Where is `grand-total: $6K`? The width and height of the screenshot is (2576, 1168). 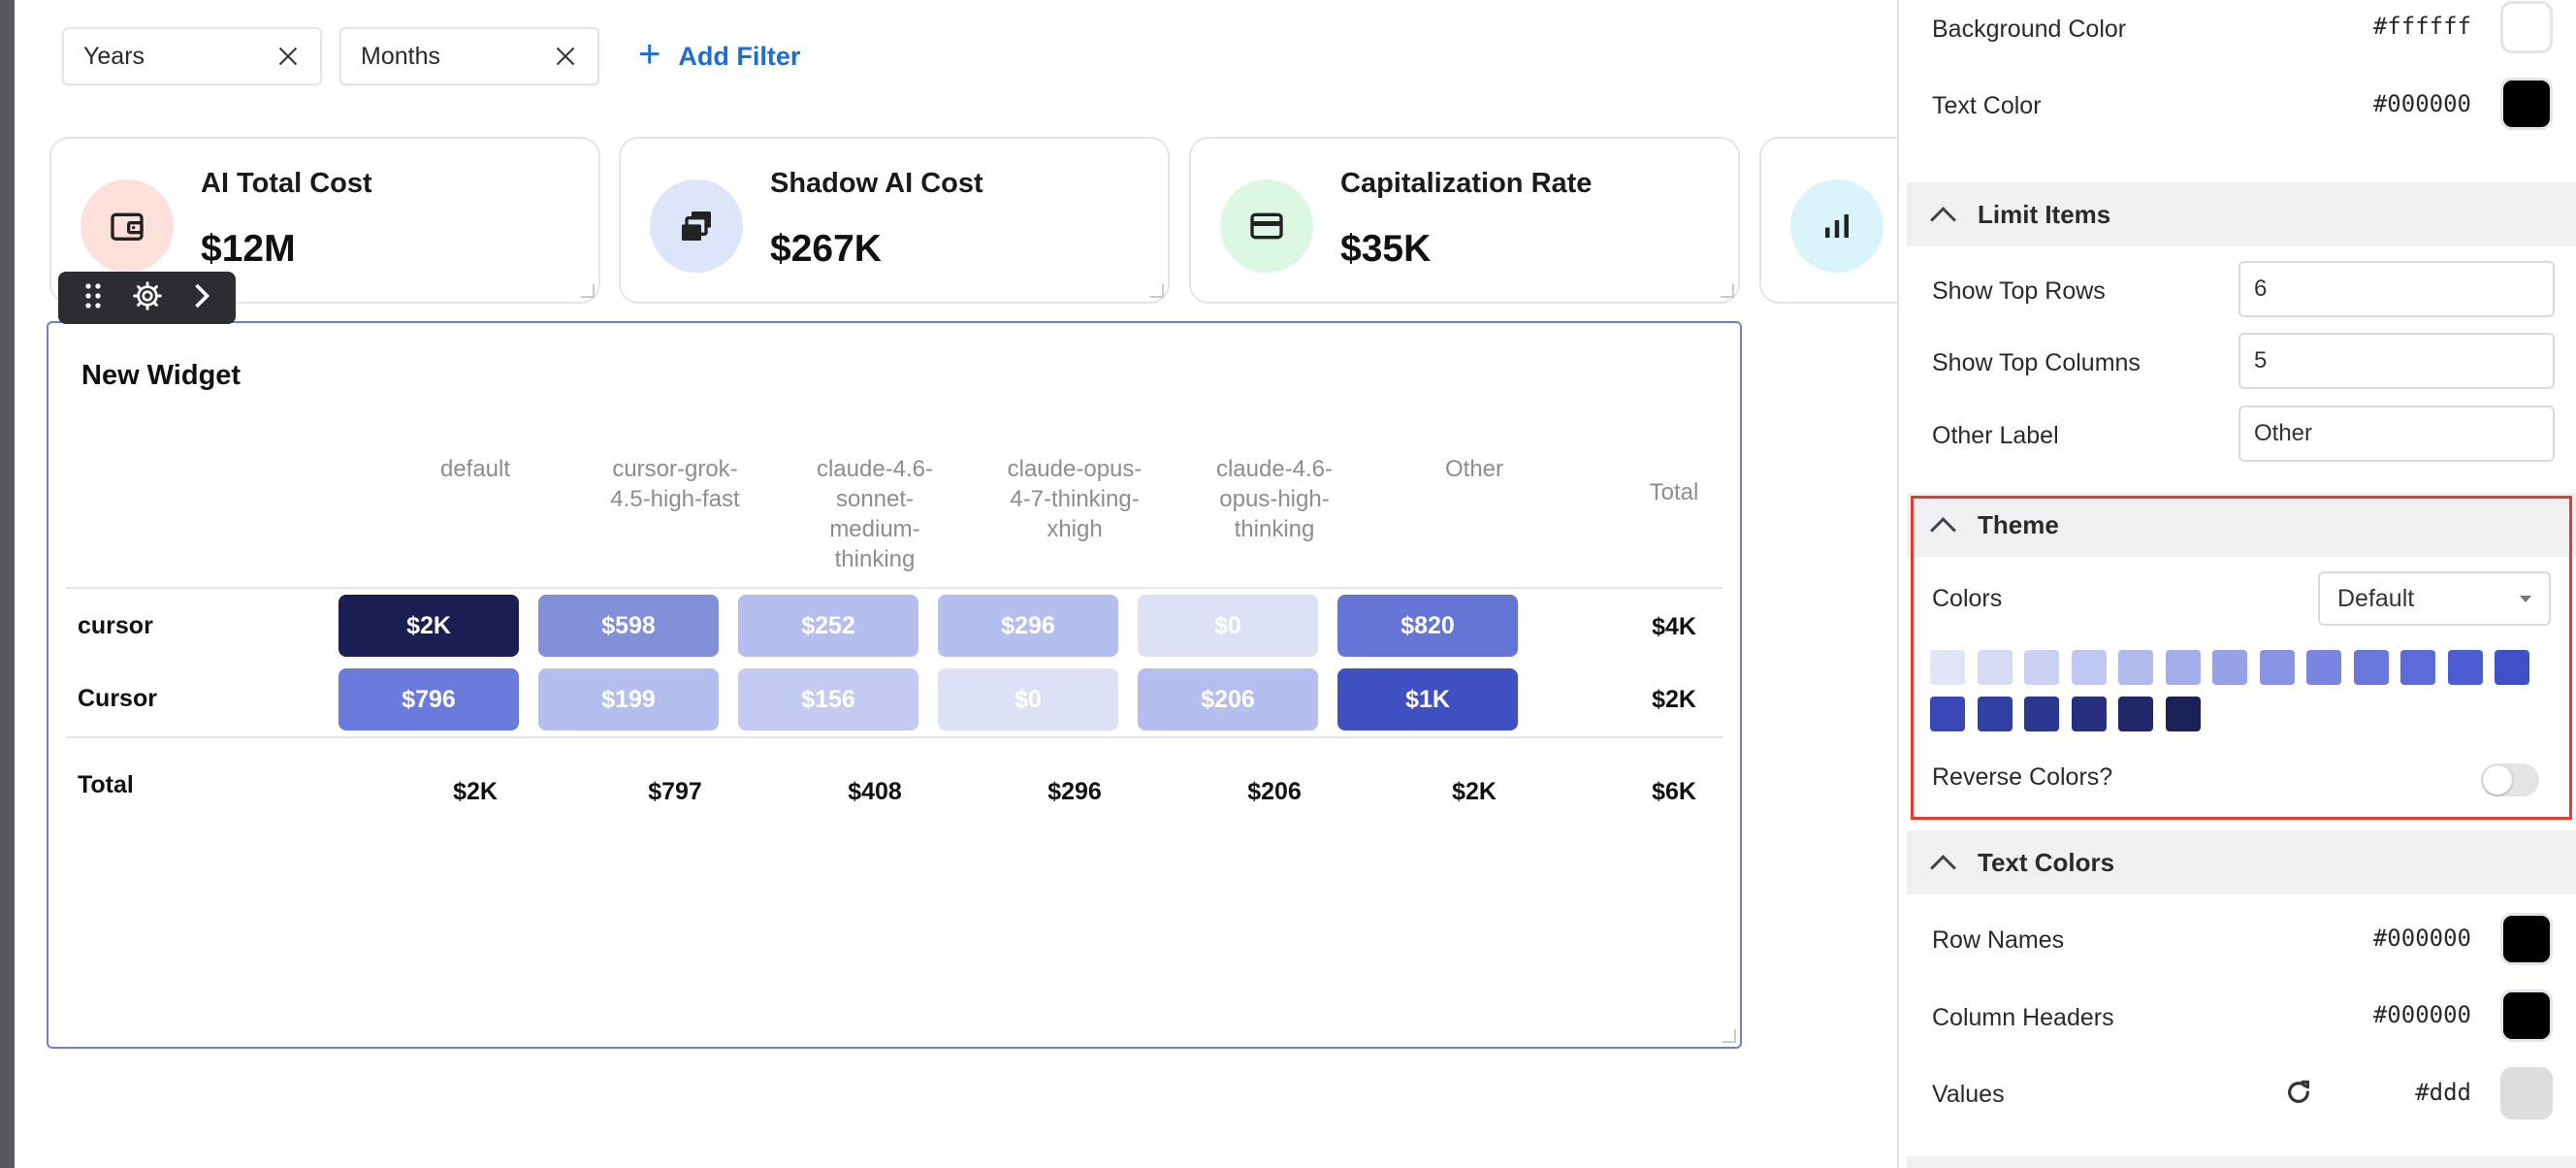
grand-total: $6K is located at coordinates (1674, 792).